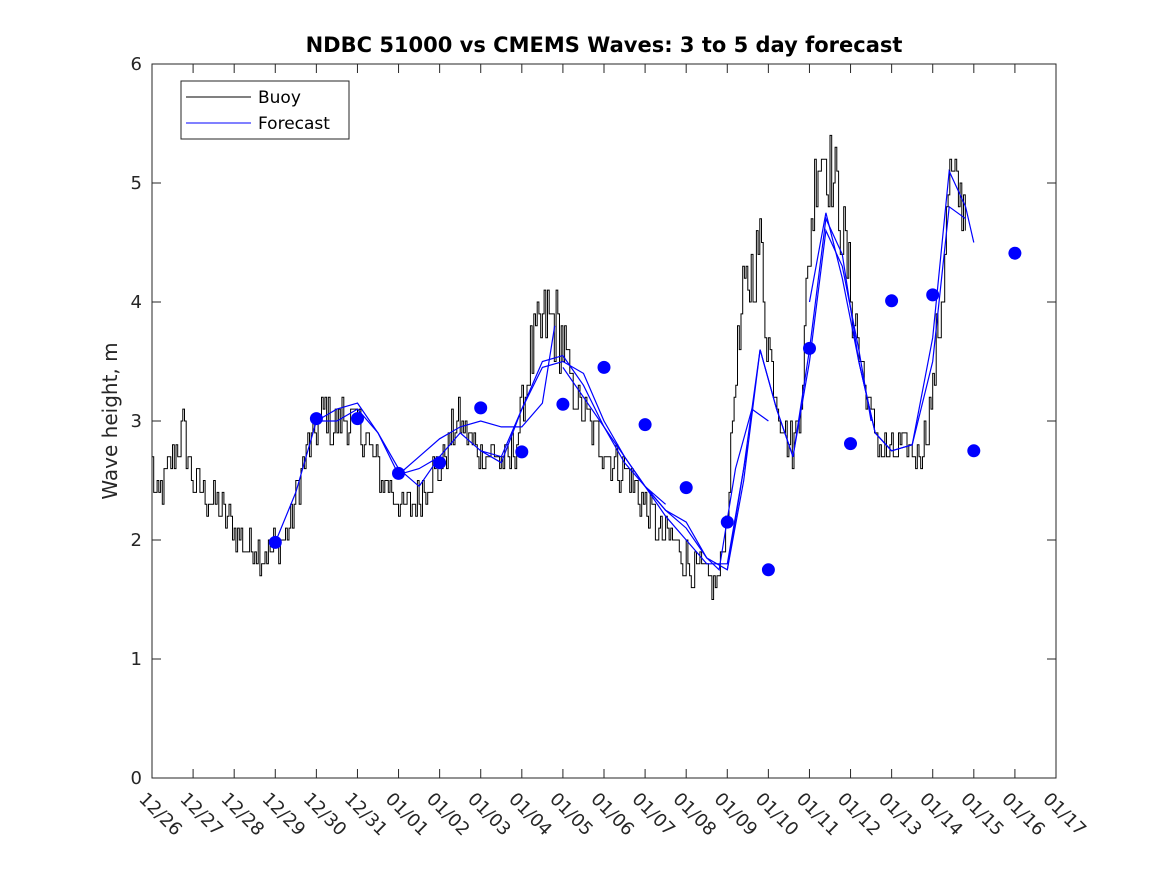 This screenshot has width=1167, height=875. What do you see at coordinates (736, 815) in the screenshot?
I see `x-tick-label-14: 01/09` at bounding box center [736, 815].